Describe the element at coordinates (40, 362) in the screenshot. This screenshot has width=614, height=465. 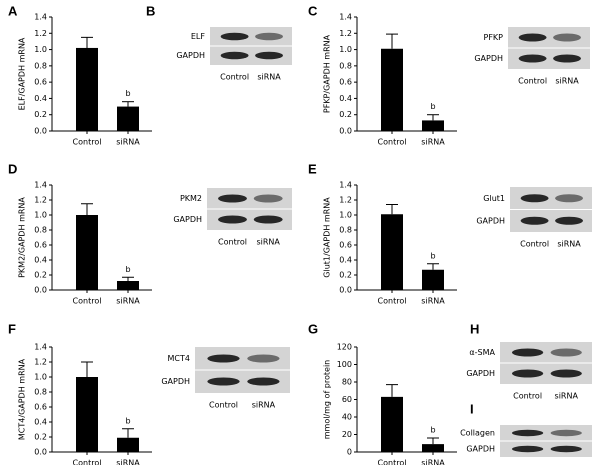
I see `y-tick-label: 1.2` at that location.